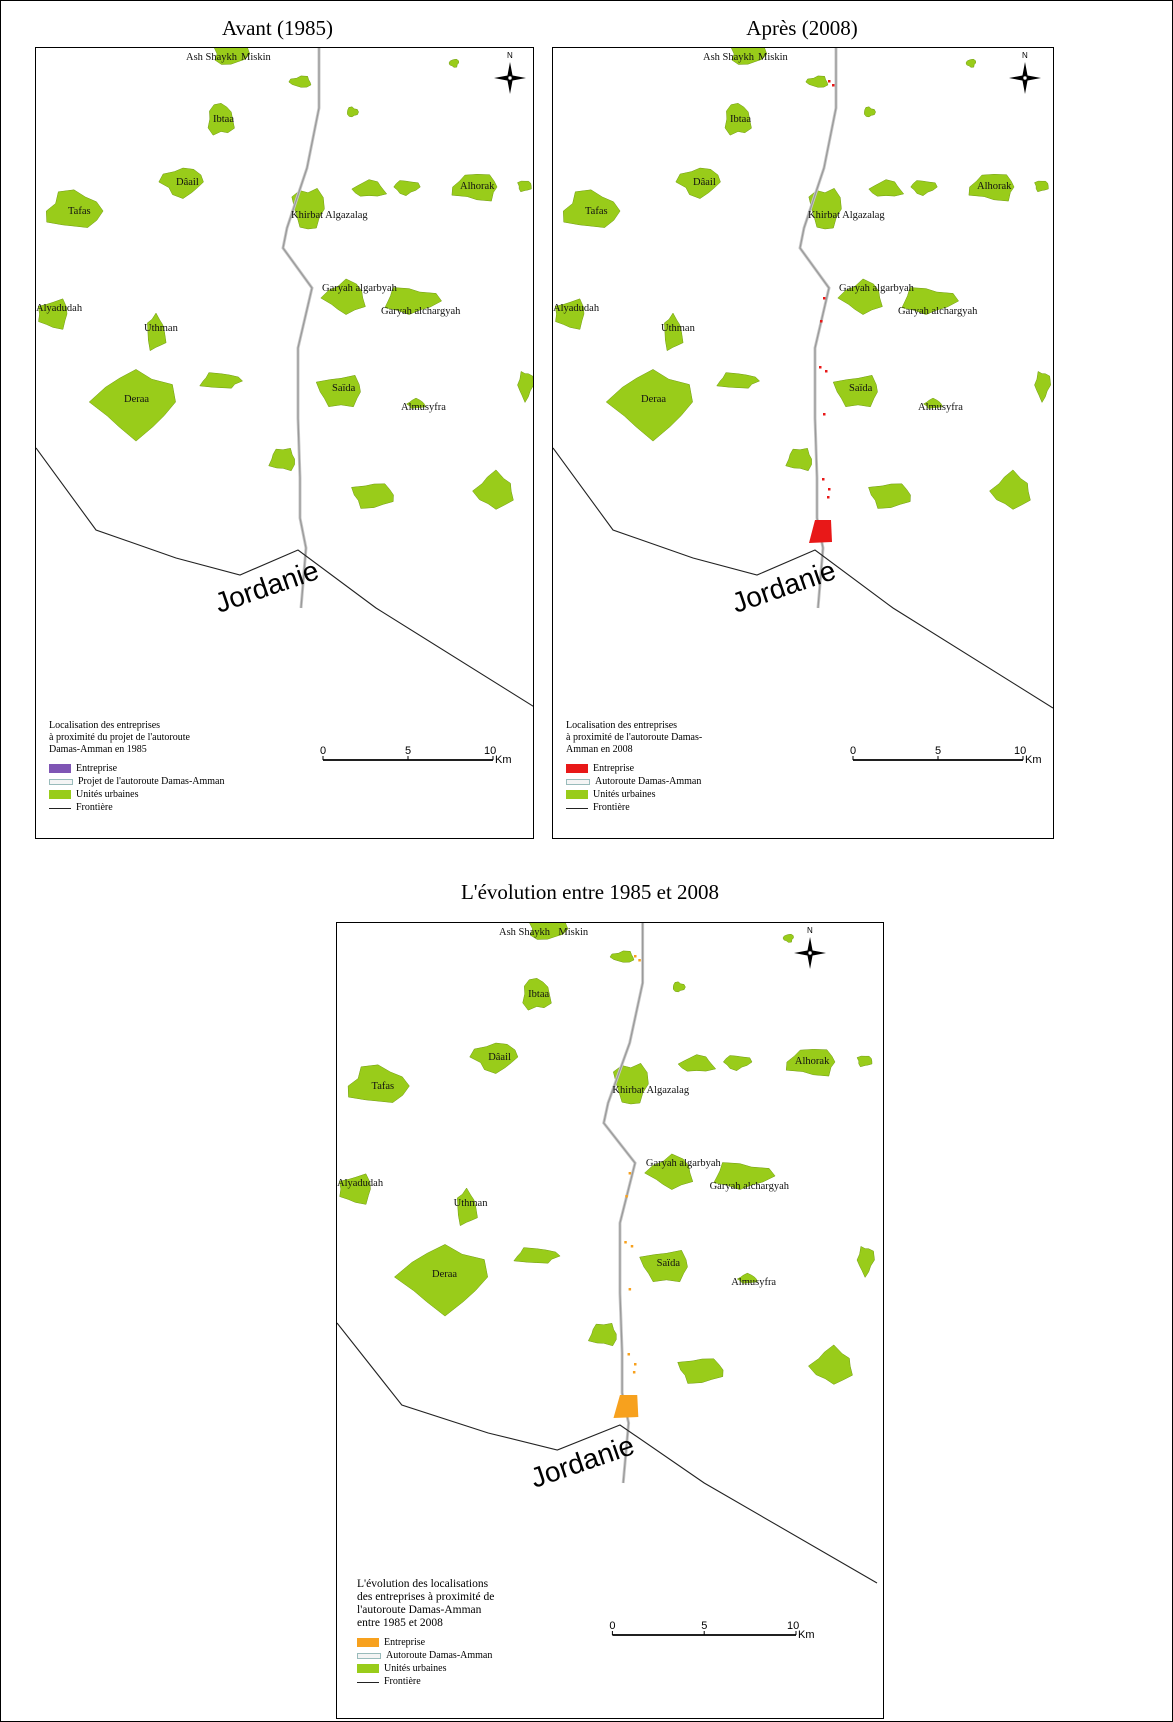 This screenshot has height=1722, width=1173. Describe the element at coordinates (817, 81) in the screenshot. I see `urban-unit-miskin` at that location.